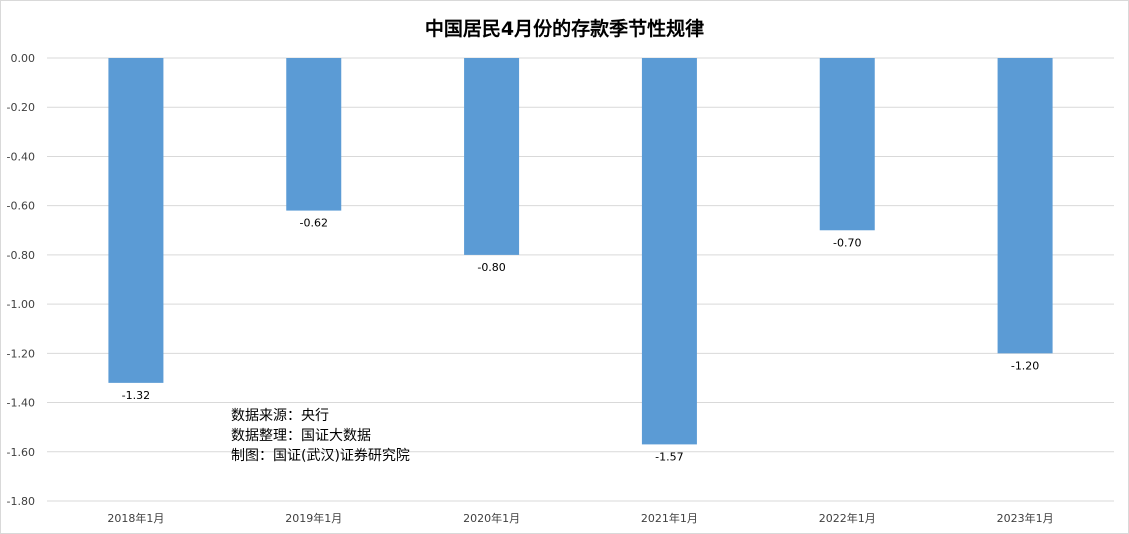 Image resolution: width=1129 pixels, height=534 pixels. Describe the element at coordinates (314, 223) in the screenshot. I see `bar-data-label: -0.62` at that location.